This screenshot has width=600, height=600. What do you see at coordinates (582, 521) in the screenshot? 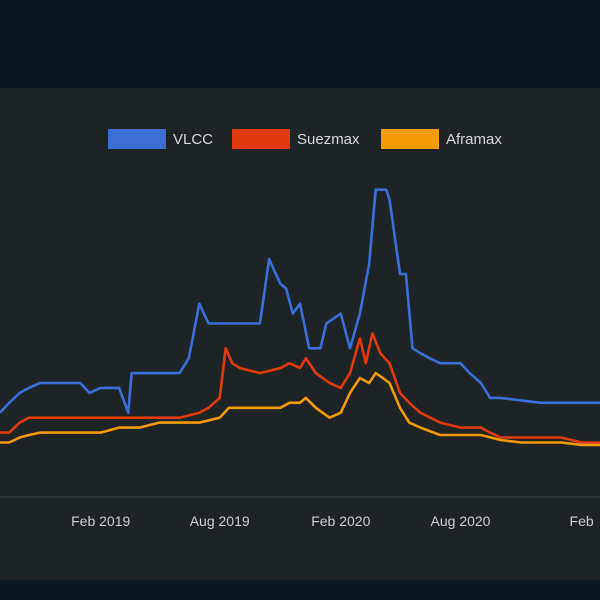
I see `x-tick-label: Feb` at bounding box center [582, 521].